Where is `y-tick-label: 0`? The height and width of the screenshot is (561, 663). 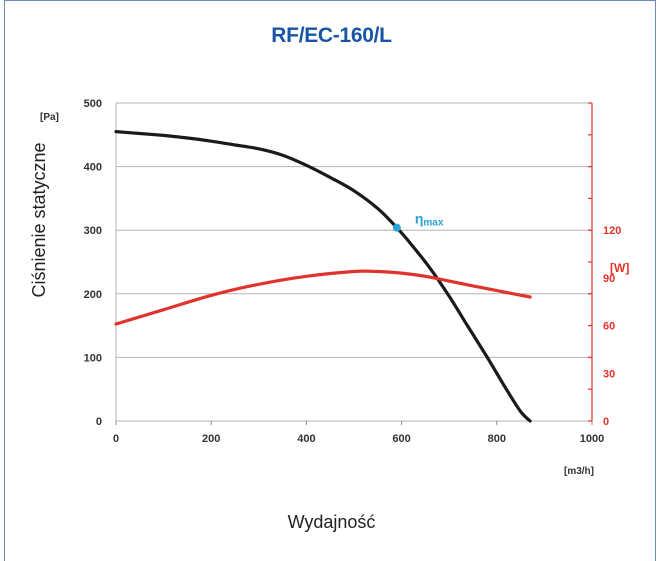 y-tick-label: 0 is located at coordinates (99, 422).